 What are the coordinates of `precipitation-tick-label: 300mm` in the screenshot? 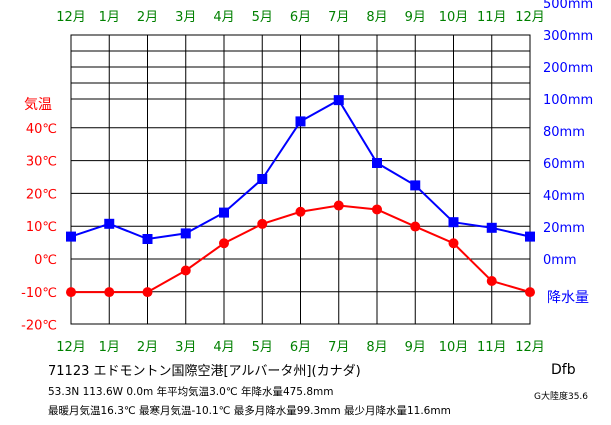 It's located at (568, 36).